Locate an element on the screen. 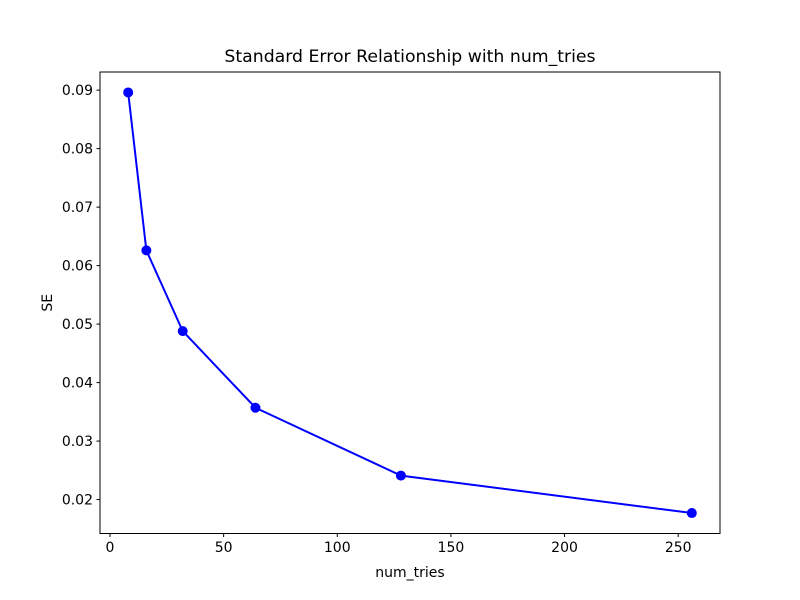  y-tick-label: 0.08 is located at coordinates (77, 150).